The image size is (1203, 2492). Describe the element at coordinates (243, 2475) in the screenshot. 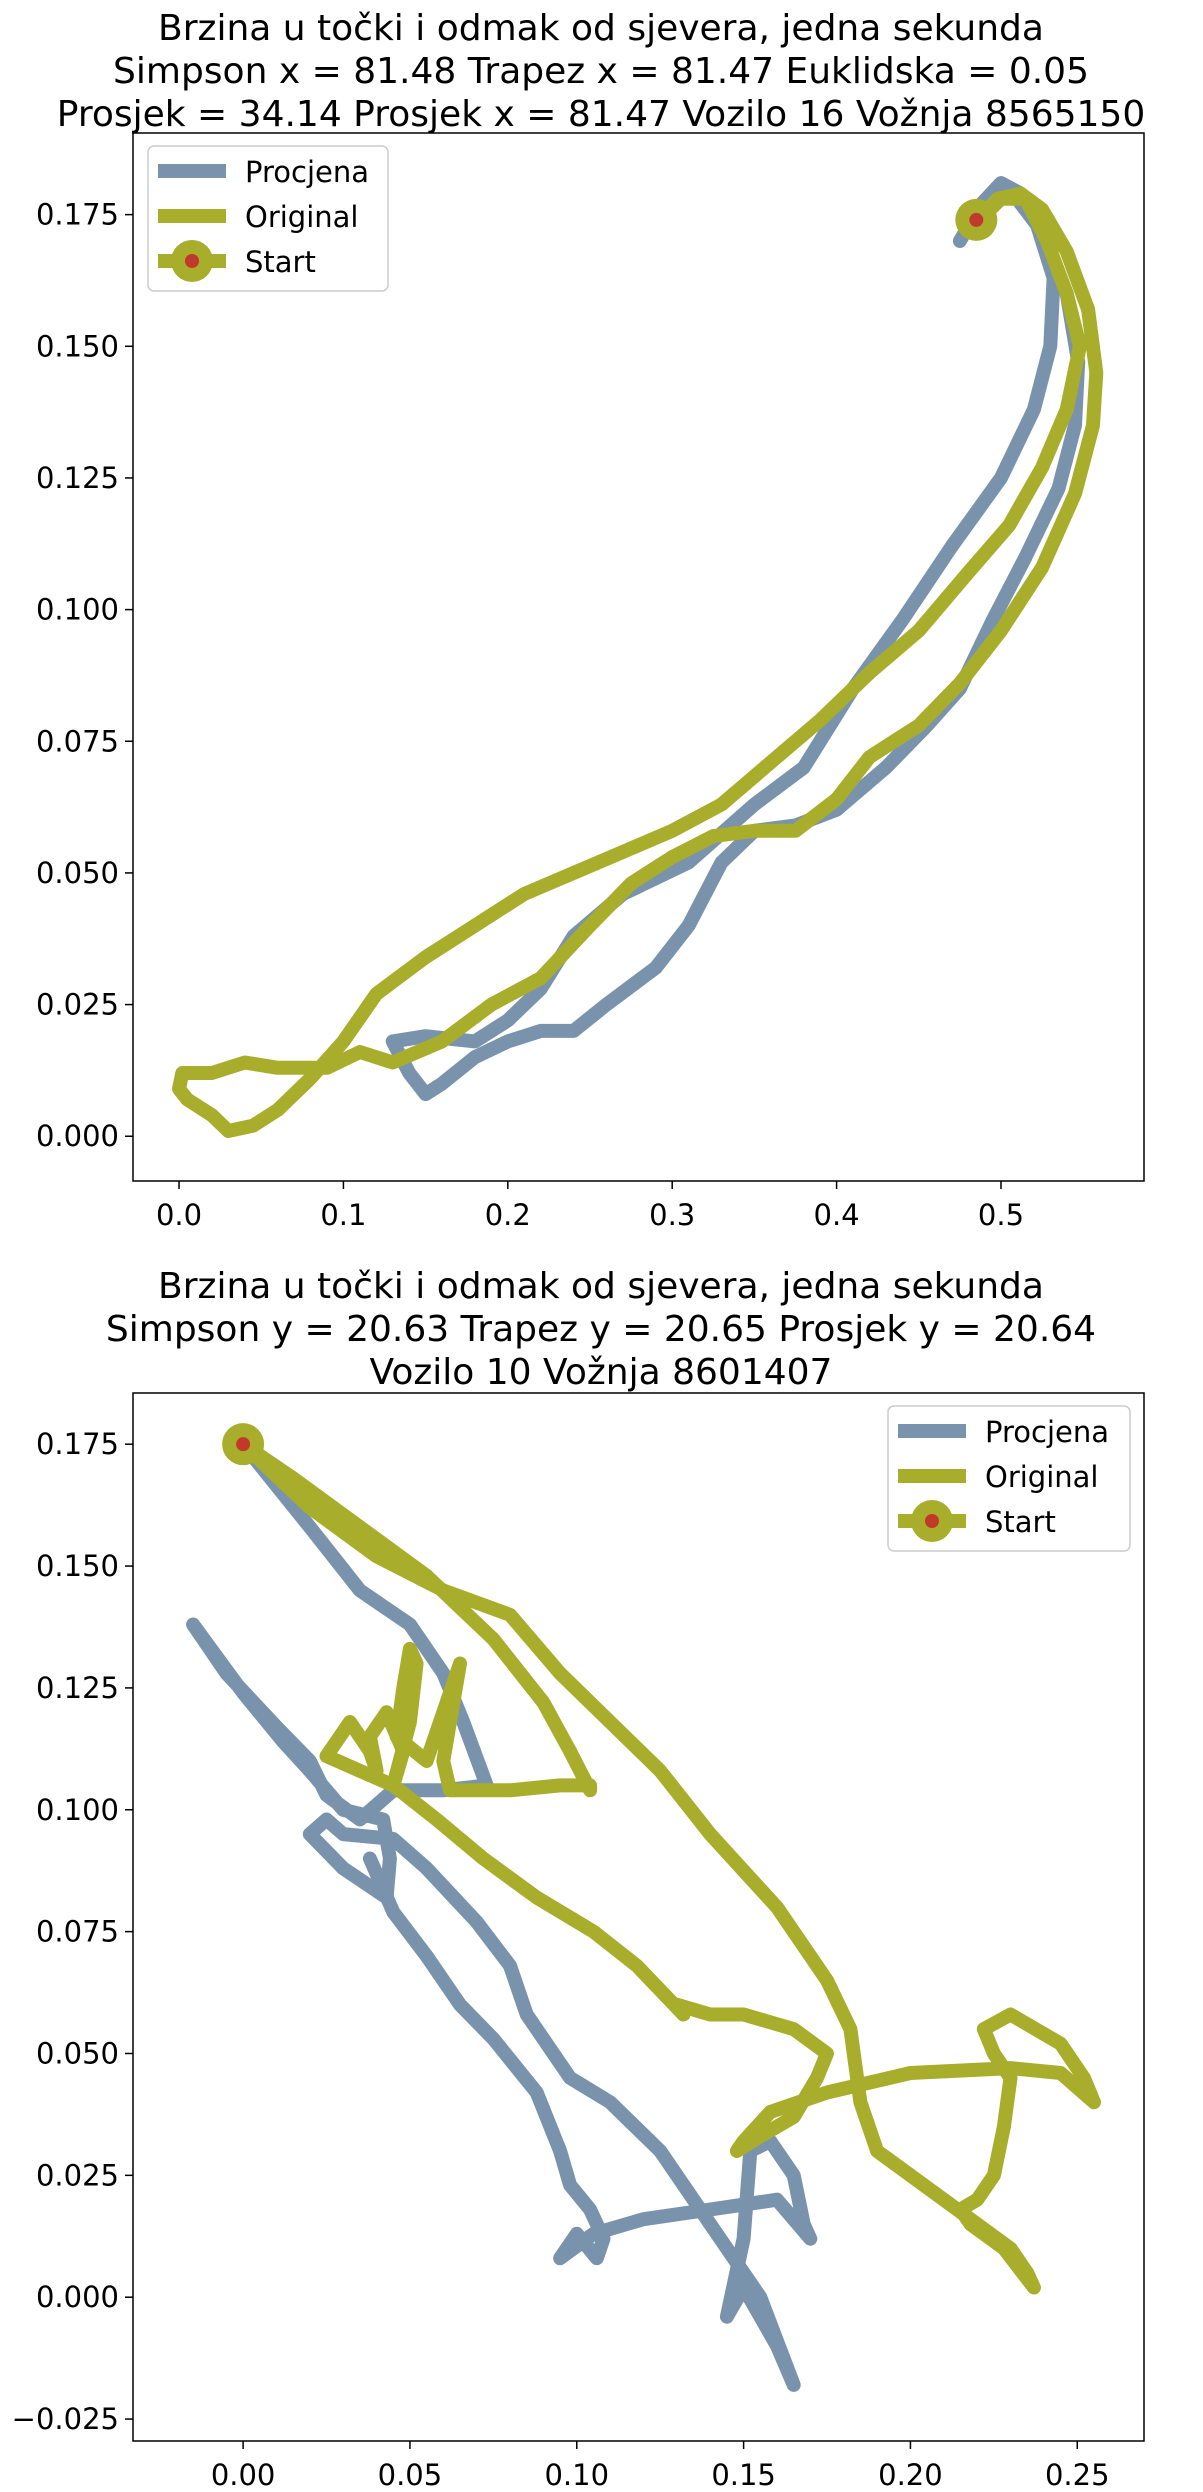

I see `x-tick-label: 0.00` at that location.